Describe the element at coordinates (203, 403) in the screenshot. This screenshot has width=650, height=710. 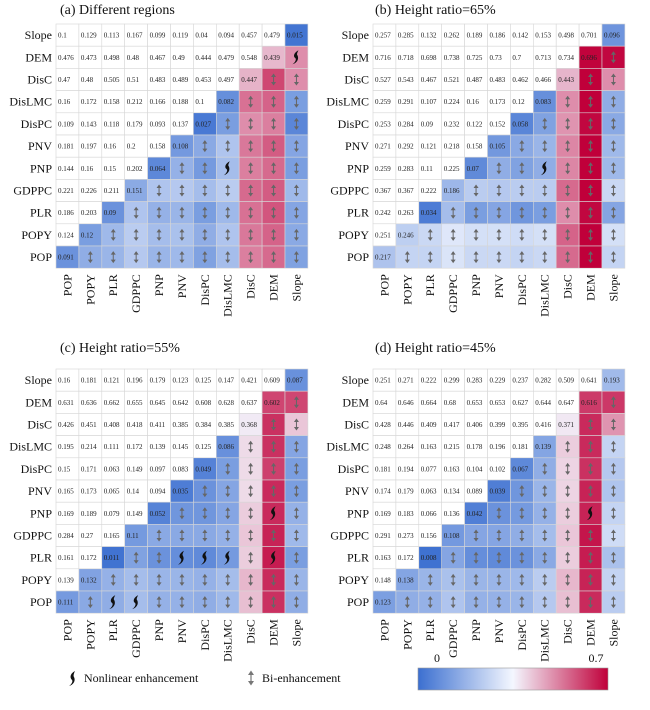
I see `cell-value-label: 0.608` at that location.